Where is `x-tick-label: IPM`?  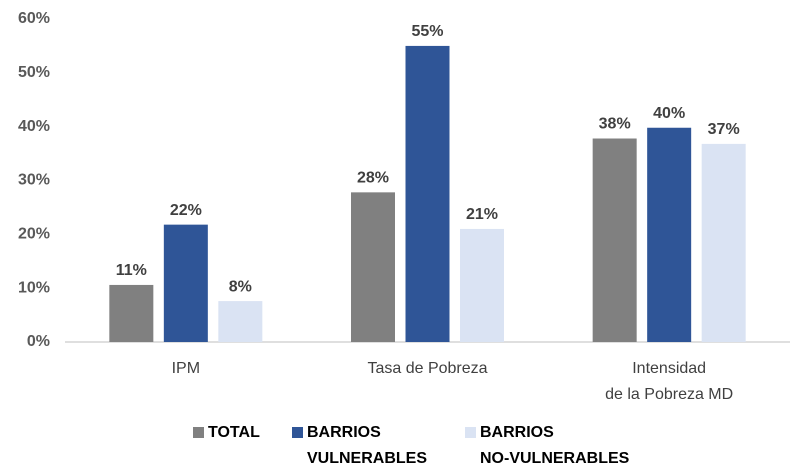
x-tick-label: IPM is located at coordinates (186, 368).